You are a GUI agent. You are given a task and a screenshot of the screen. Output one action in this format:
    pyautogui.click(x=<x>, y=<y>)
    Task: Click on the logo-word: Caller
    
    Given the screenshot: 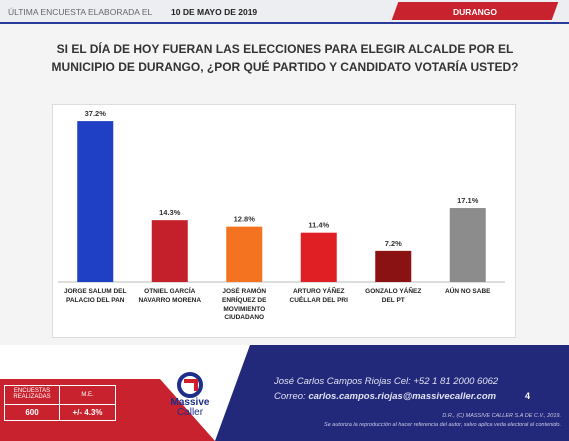 What is the action you would take?
    pyautogui.click(x=190, y=412)
    